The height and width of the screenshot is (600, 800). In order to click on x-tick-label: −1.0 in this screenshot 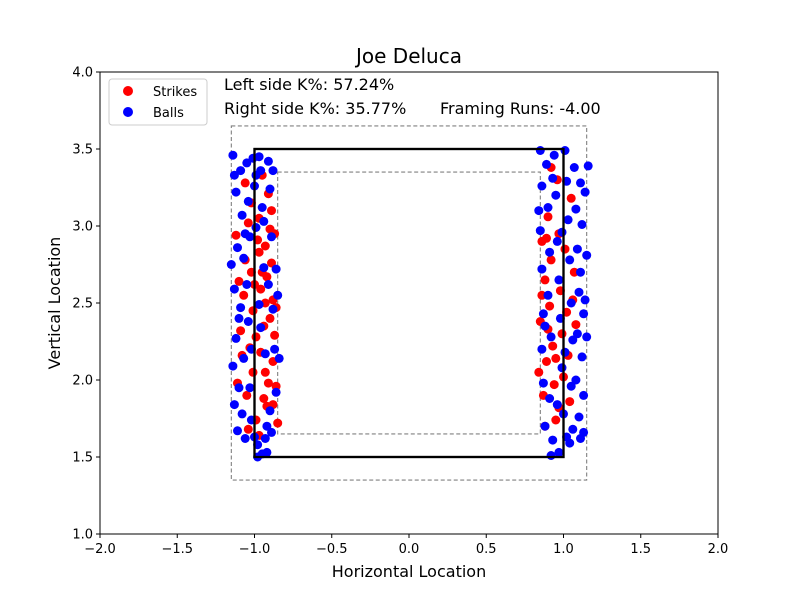, I will do `click(255, 549)`.